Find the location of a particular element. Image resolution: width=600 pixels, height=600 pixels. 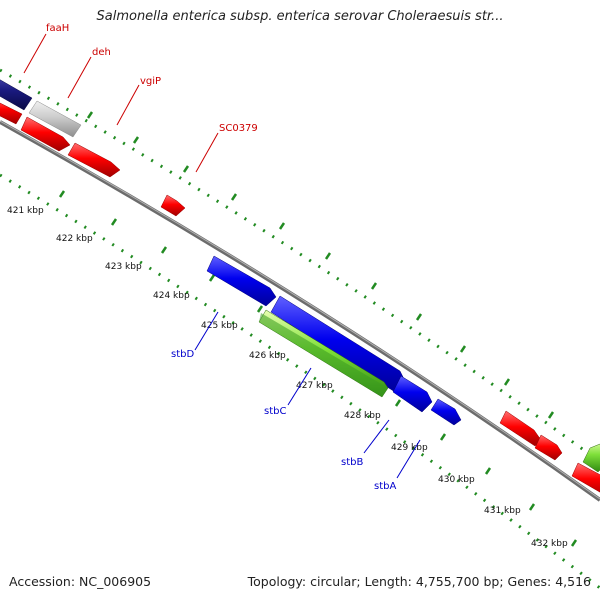

gene-label-stbC: stbC is located at coordinates (275, 411).